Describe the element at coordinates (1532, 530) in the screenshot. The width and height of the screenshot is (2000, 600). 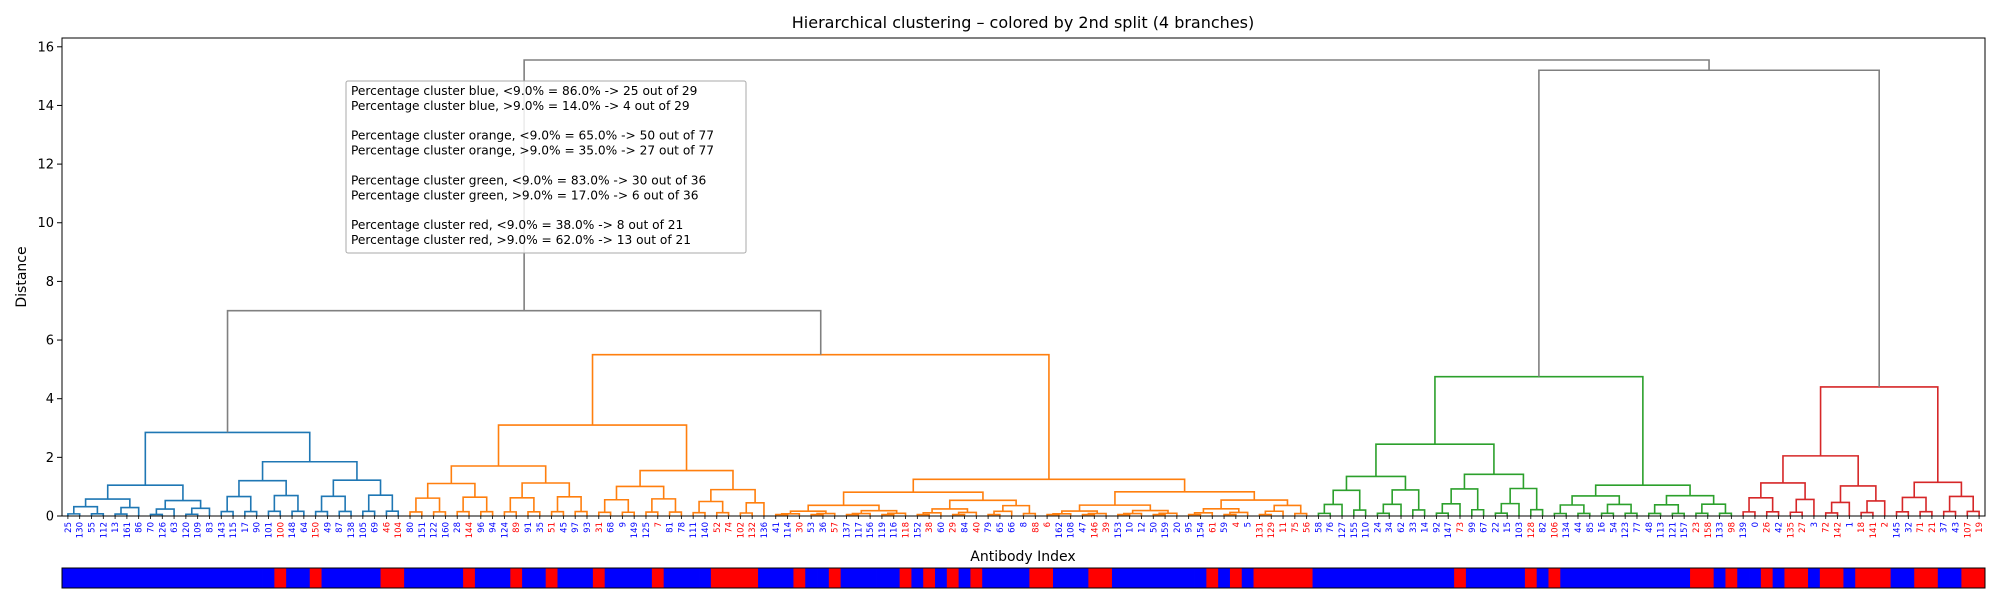
I see `leaf-label: 128` at that location.